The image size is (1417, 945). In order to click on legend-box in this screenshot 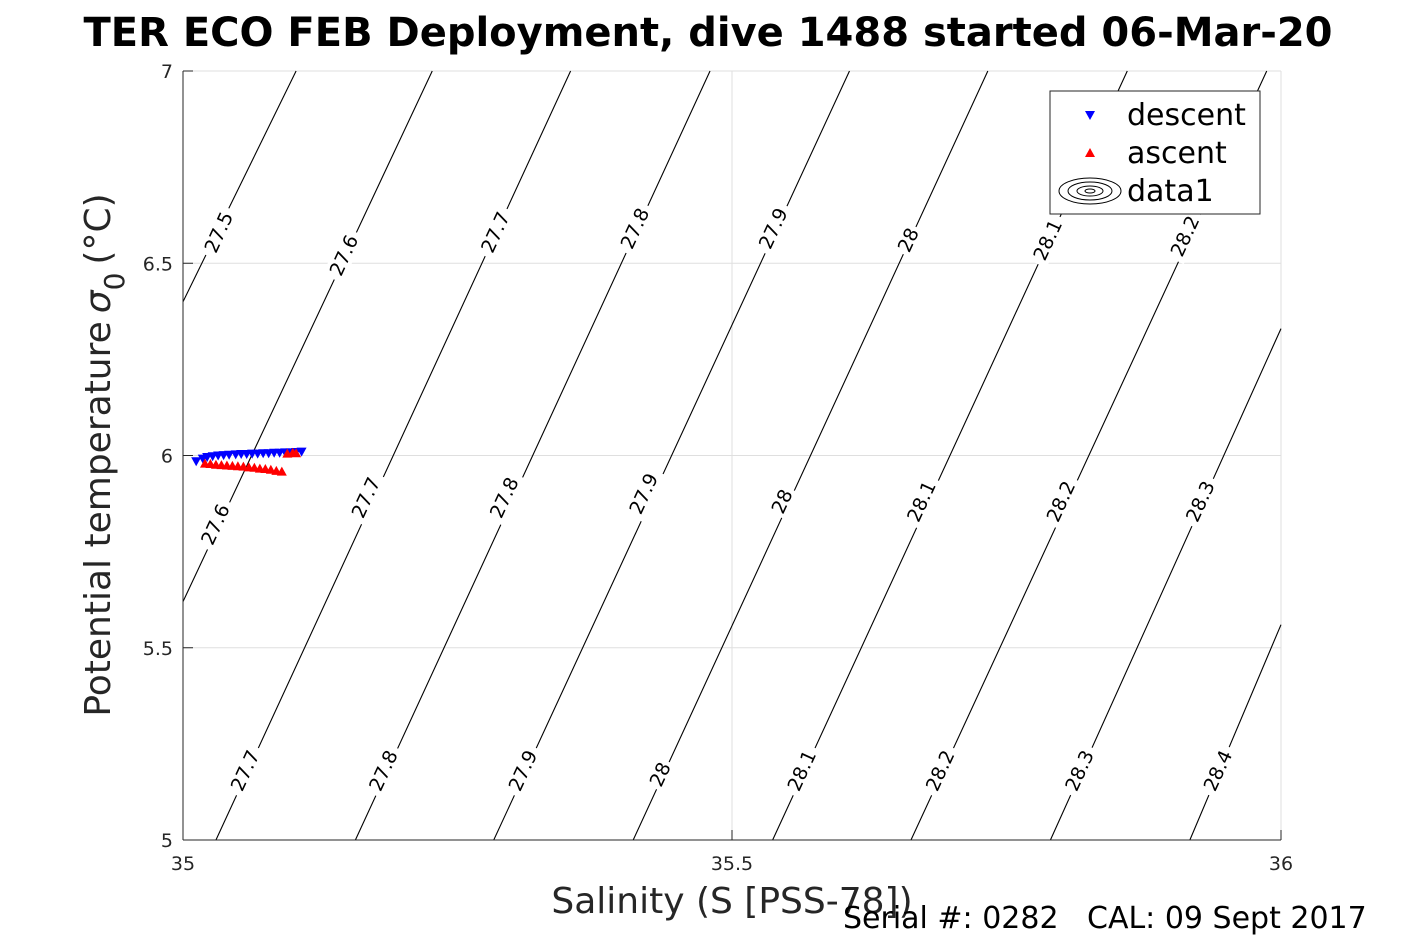, I will do `click(1155, 152)`.